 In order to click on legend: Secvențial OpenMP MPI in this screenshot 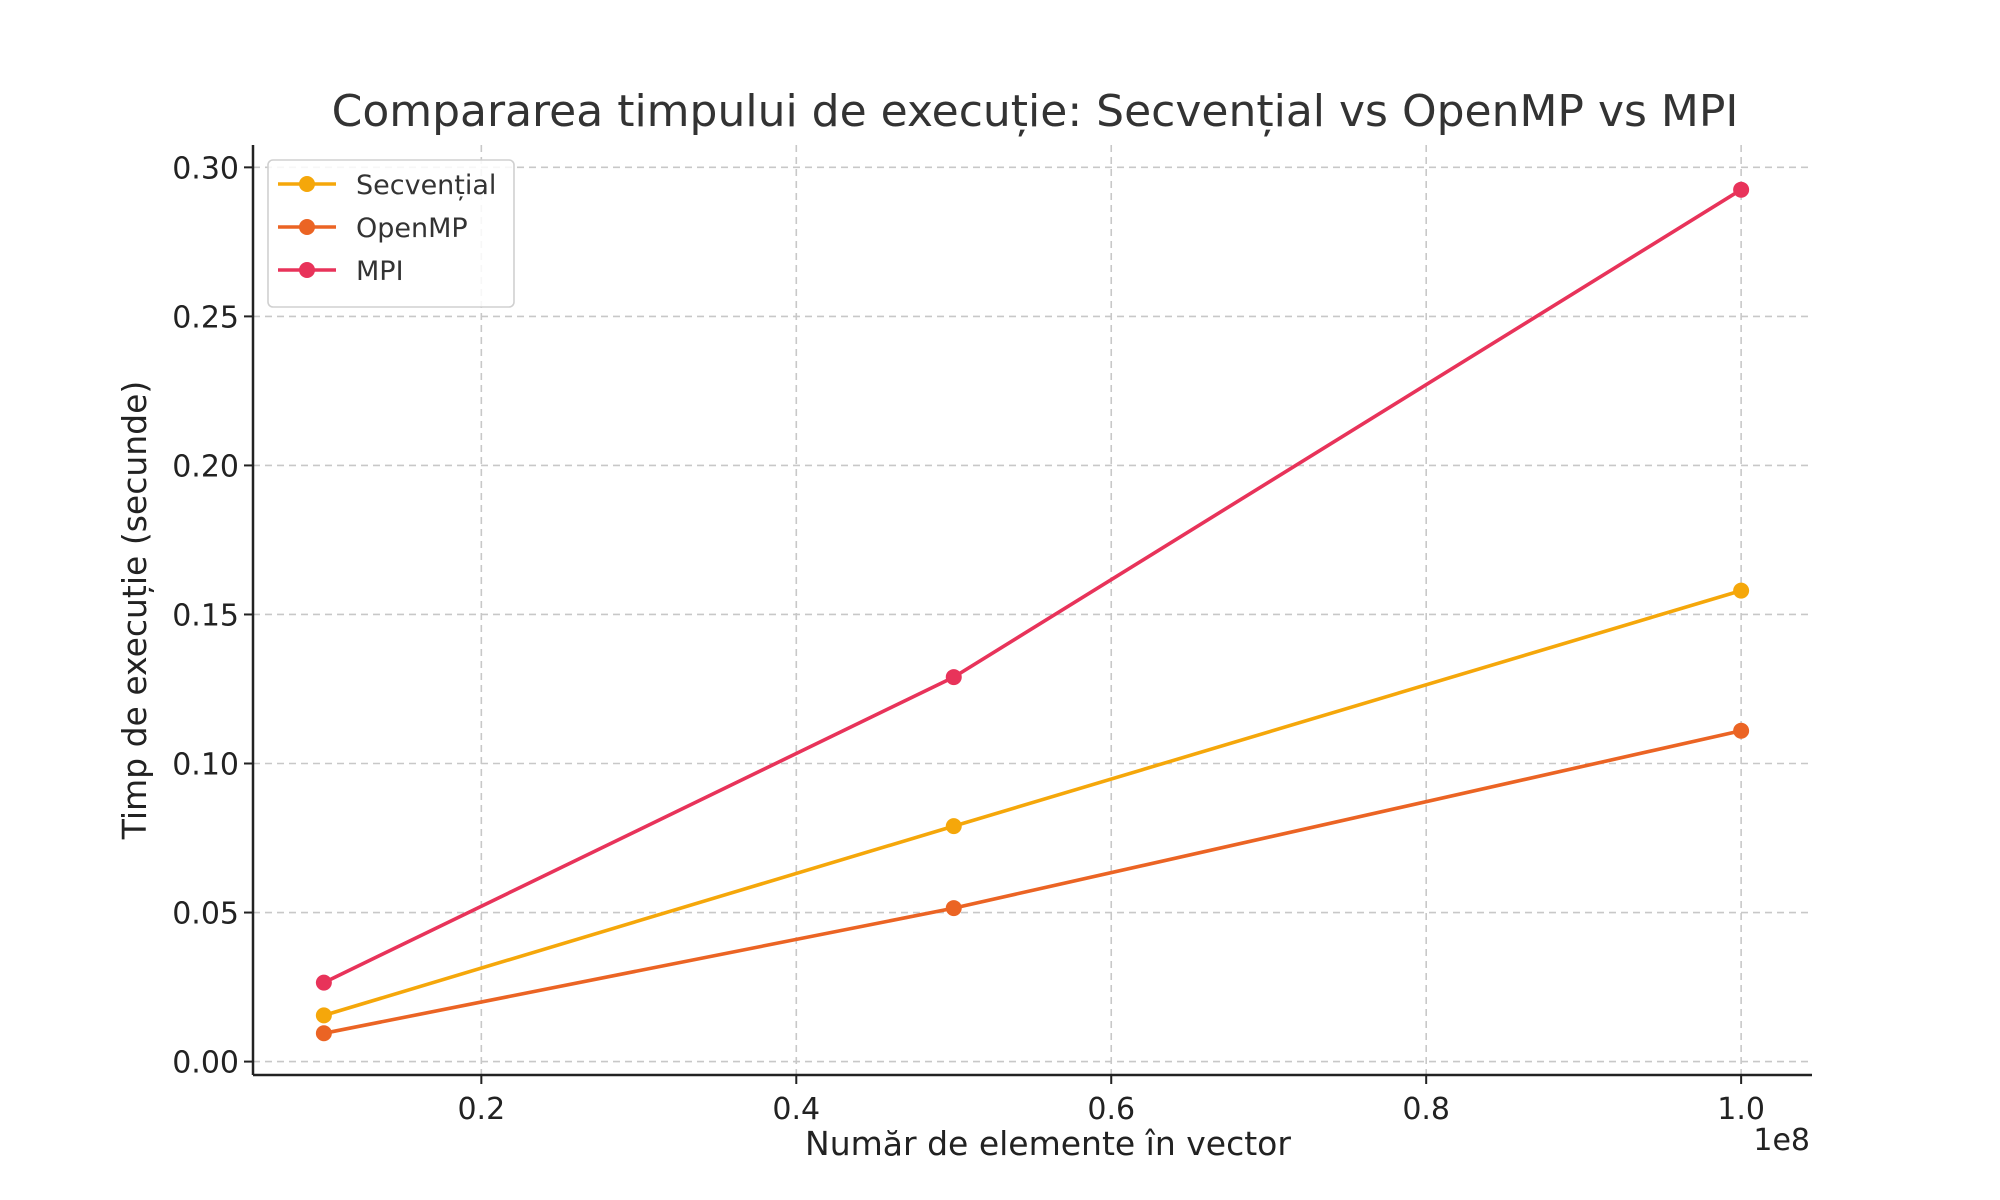, I will do `click(391, 233)`.